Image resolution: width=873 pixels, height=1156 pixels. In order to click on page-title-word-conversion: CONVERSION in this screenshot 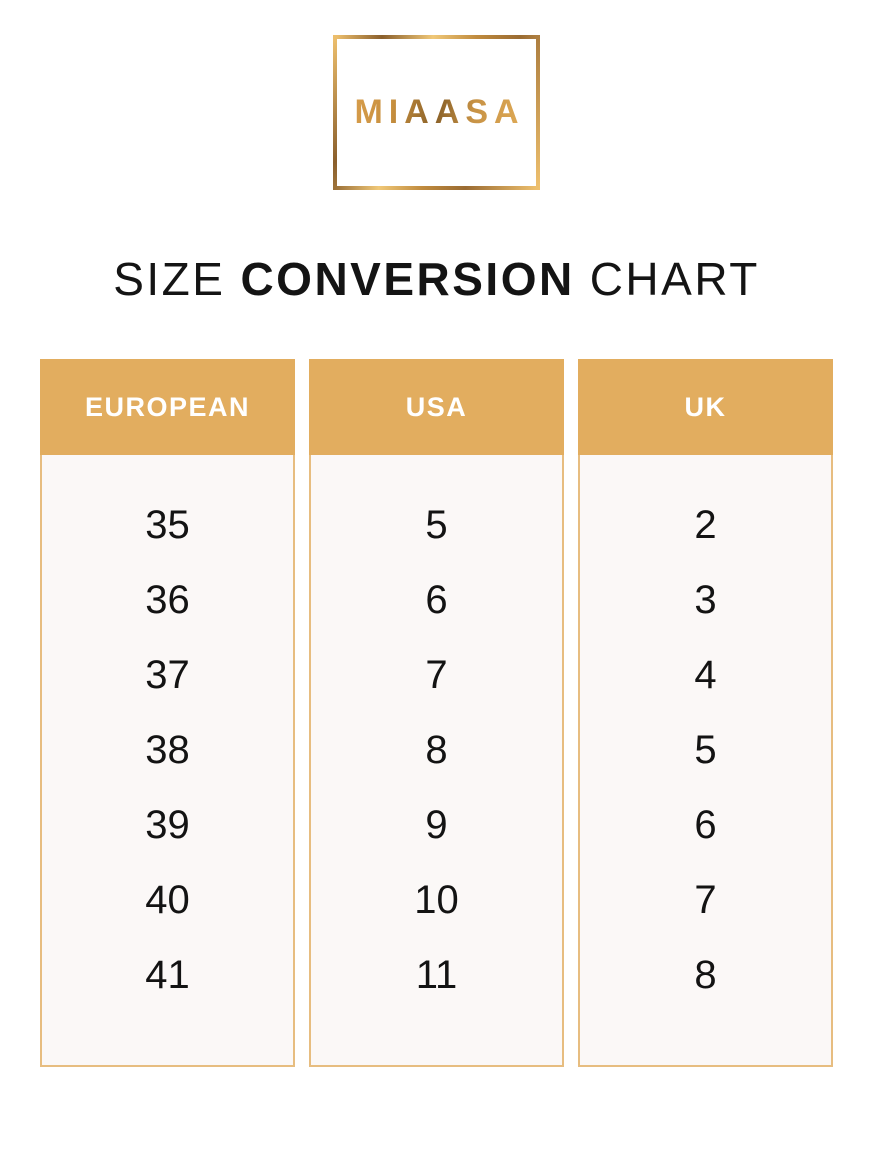, I will do `click(407, 279)`.